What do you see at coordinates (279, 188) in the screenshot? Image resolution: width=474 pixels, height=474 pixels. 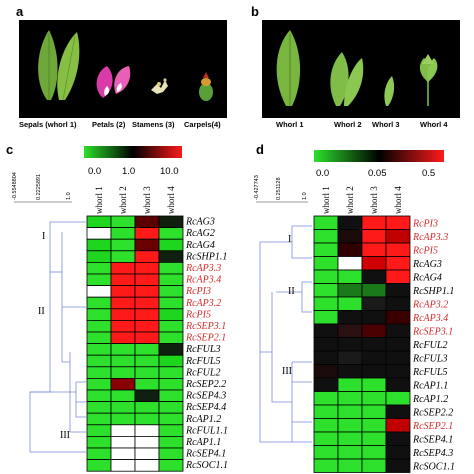 I see `scale-d-label-1: 0.251128` at bounding box center [279, 188].